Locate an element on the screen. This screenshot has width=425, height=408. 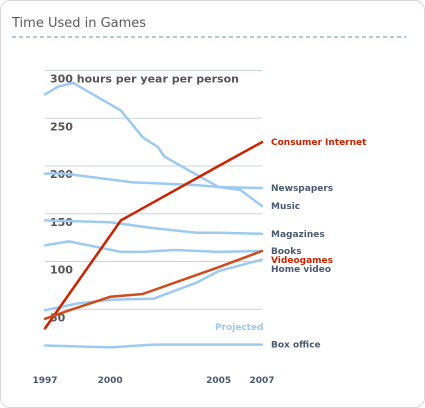
y-tick-150: 150 is located at coordinates (61, 222).